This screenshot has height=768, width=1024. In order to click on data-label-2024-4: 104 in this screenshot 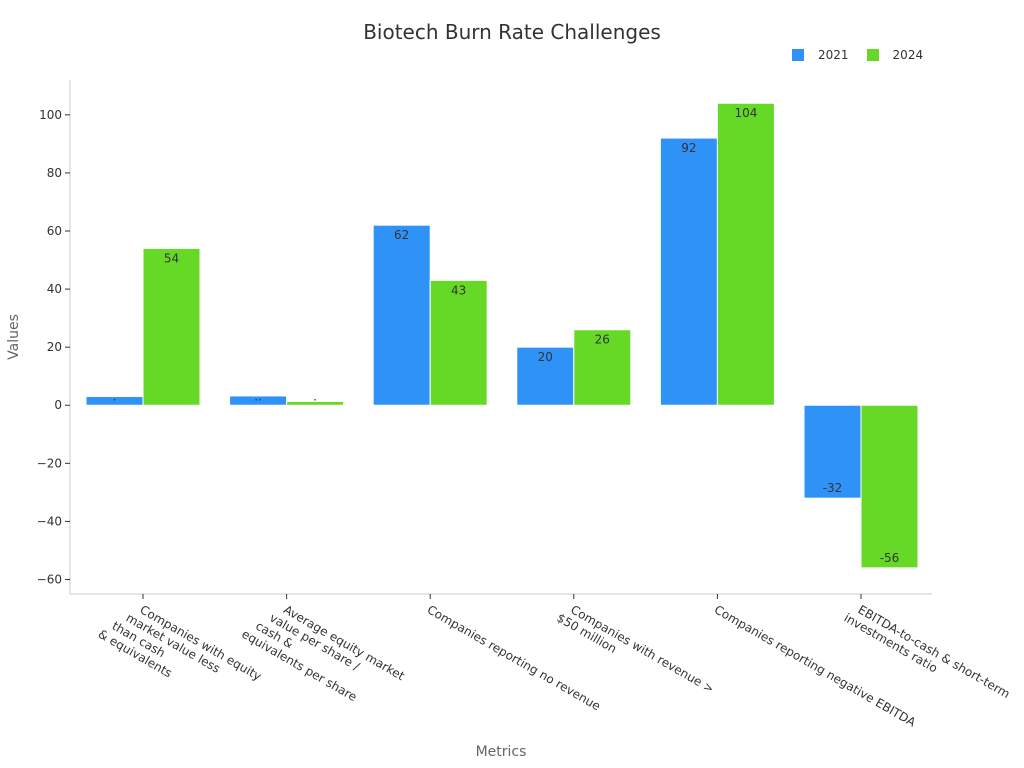, I will do `click(745, 113)`.